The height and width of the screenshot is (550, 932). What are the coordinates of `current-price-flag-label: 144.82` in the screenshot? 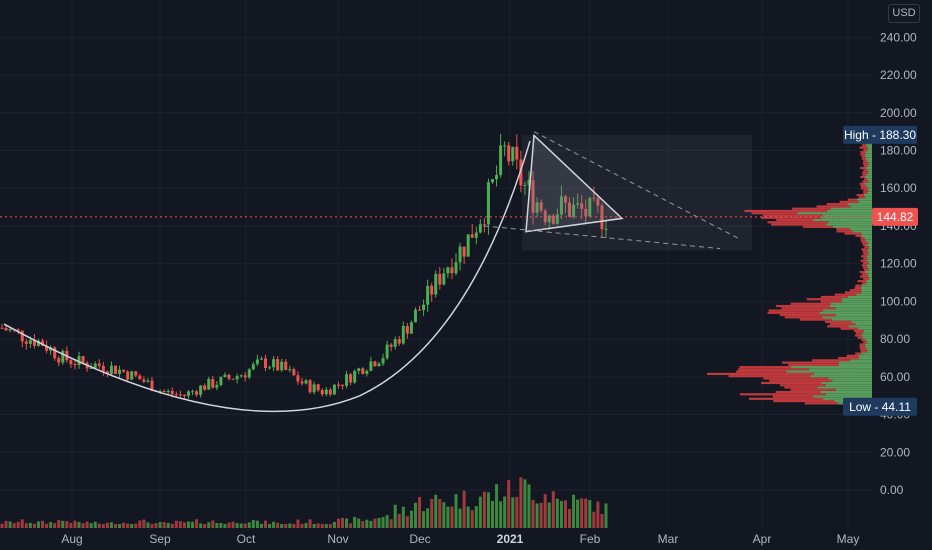 It's located at (895, 217).